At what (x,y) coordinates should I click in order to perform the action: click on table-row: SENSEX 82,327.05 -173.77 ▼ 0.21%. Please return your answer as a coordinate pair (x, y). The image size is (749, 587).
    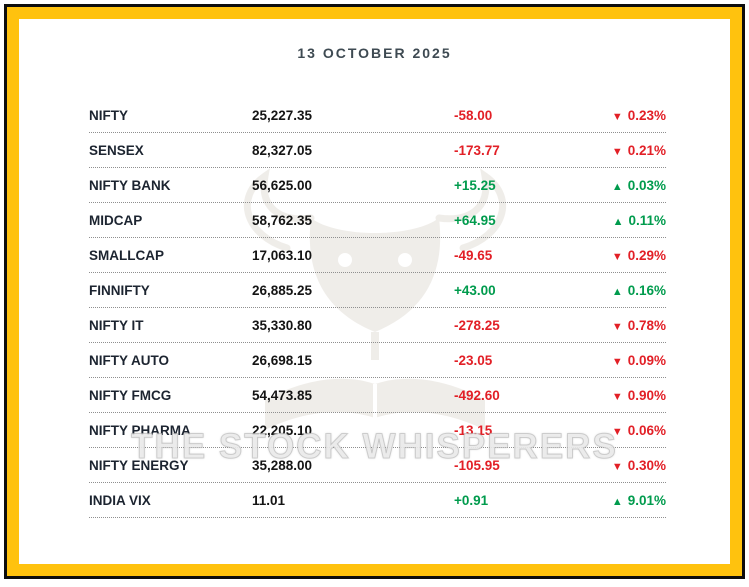
    Looking at the image, I should click on (377, 150).